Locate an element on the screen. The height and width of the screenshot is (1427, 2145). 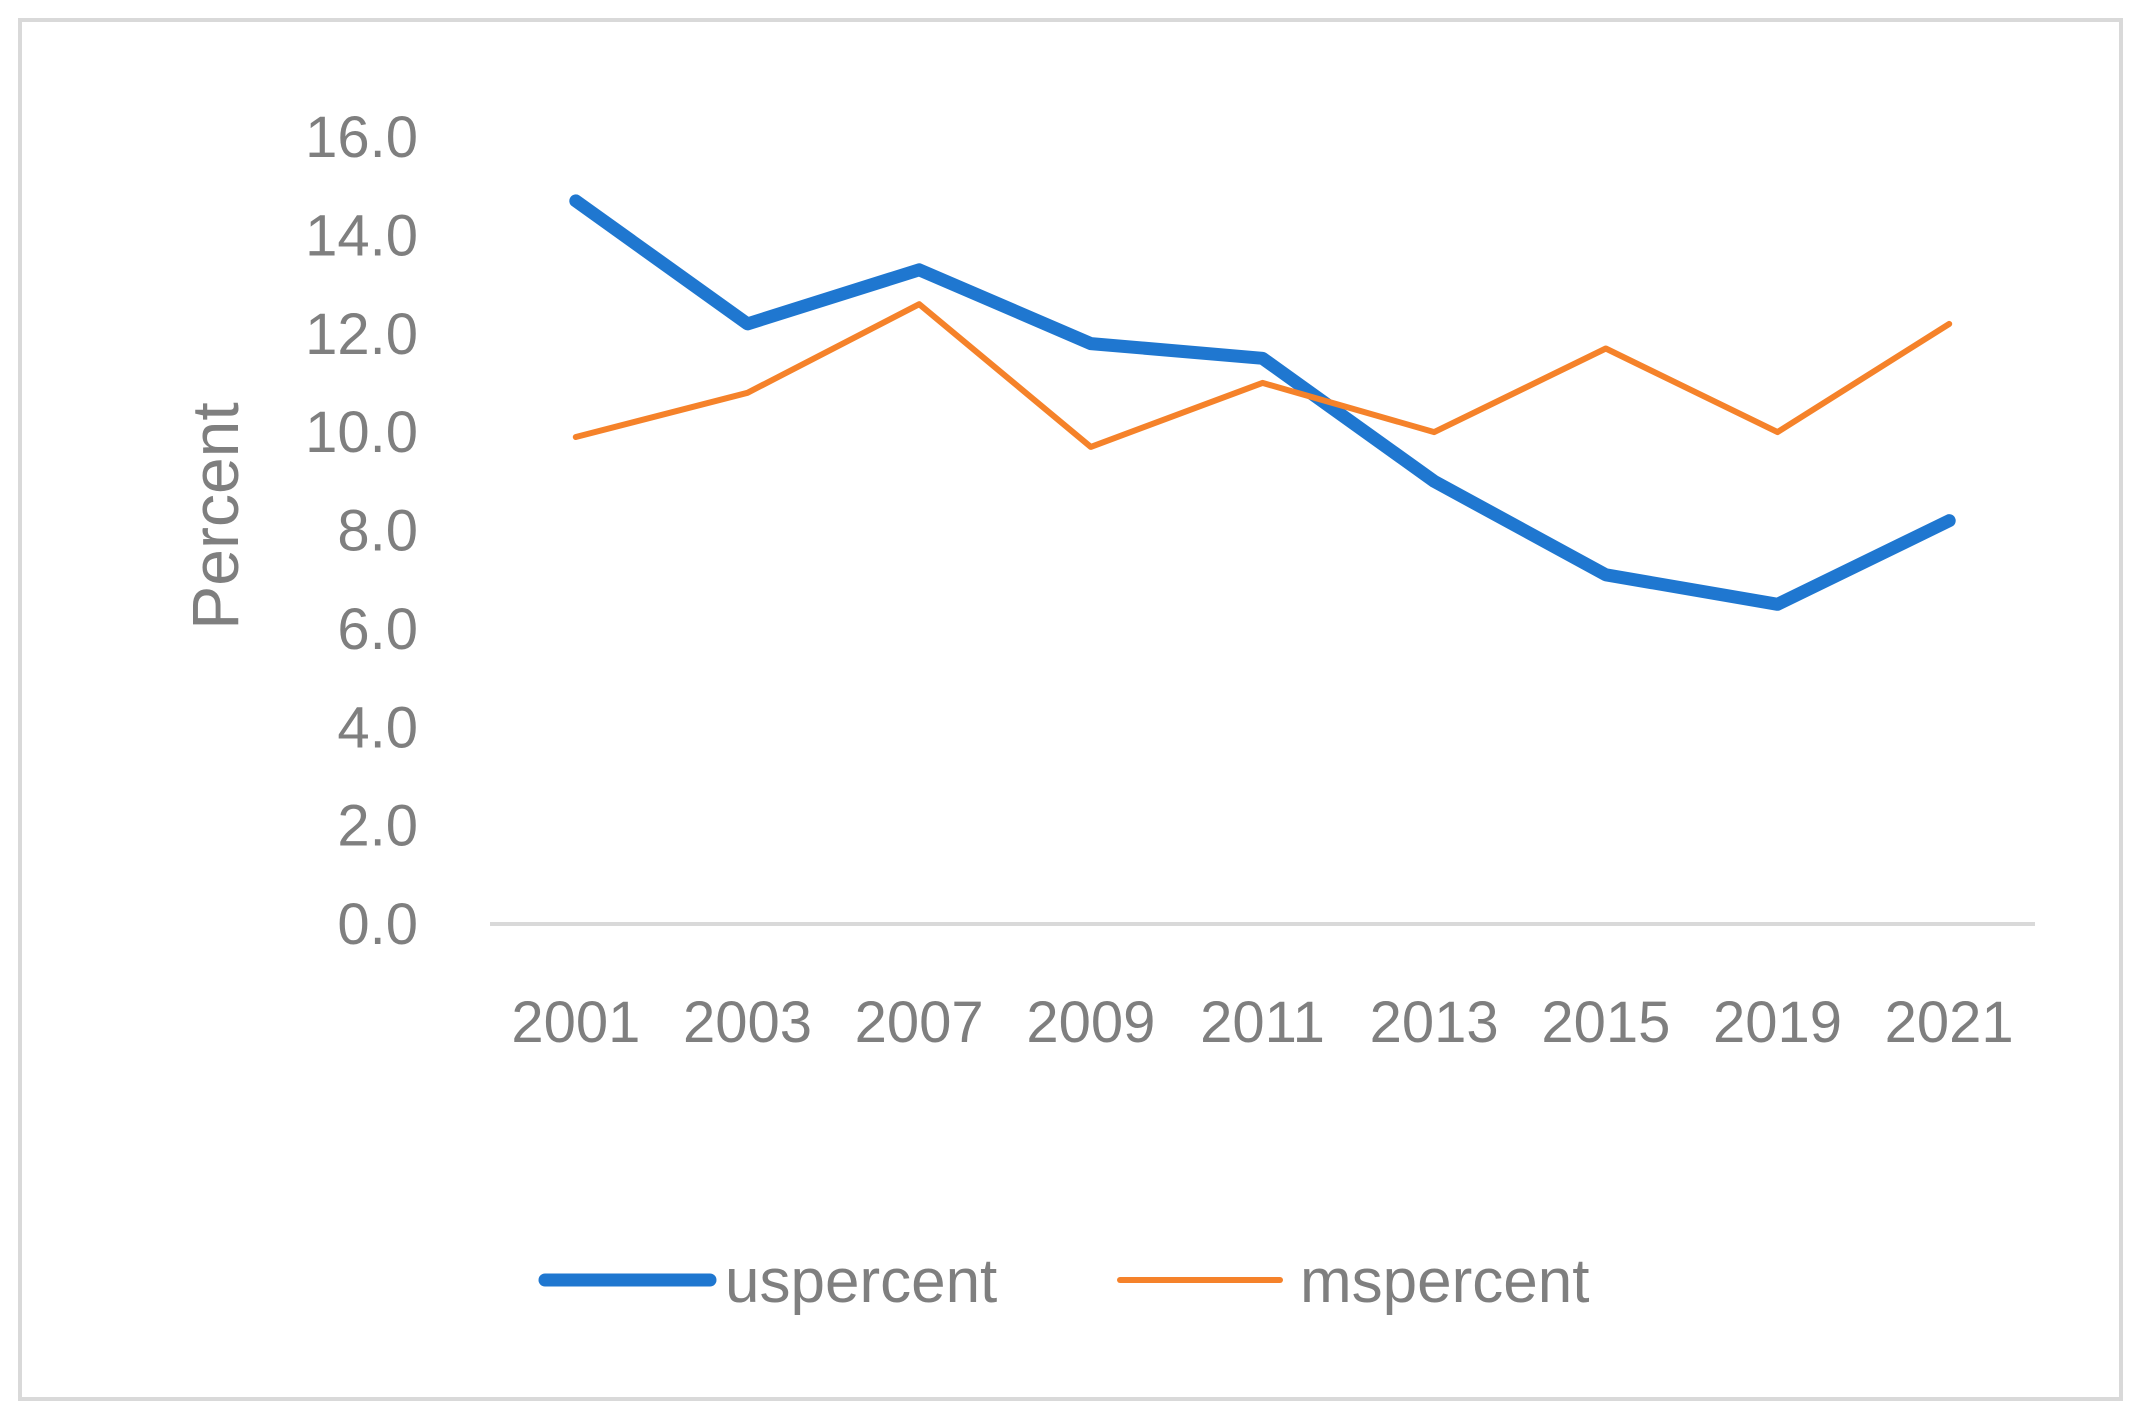
legend: uspercent mspercent is located at coordinates (1063, 1281).